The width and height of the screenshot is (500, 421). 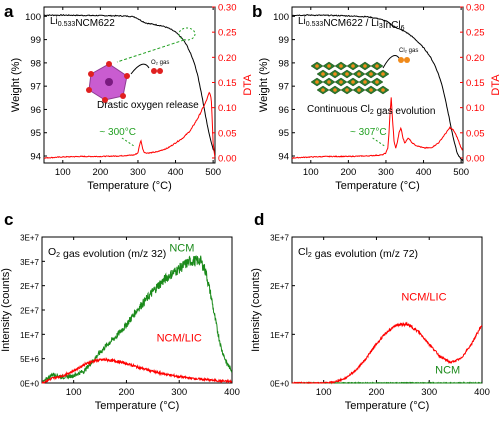 What do you see at coordinates (392, 25) in the screenshot?
I see `text-run: InCl` at bounding box center [392, 25].